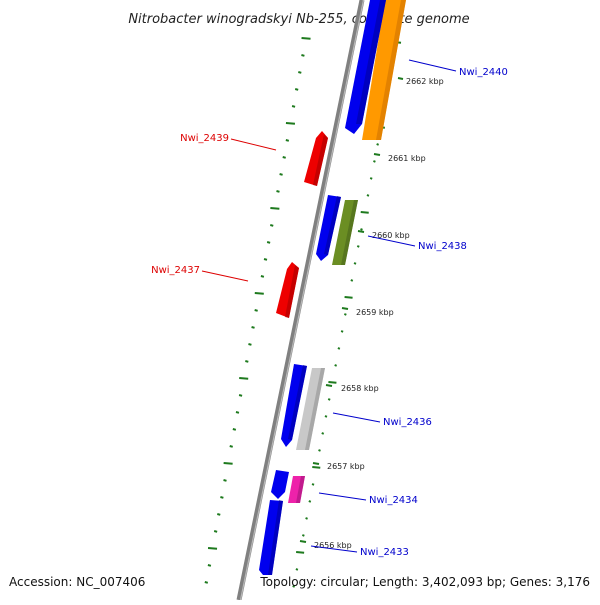 The height and width of the screenshot is (605, 600). Describe the element at coordinates (360, 388) in the screenshot. I see `tick-label: 2658 kbp` at that location.